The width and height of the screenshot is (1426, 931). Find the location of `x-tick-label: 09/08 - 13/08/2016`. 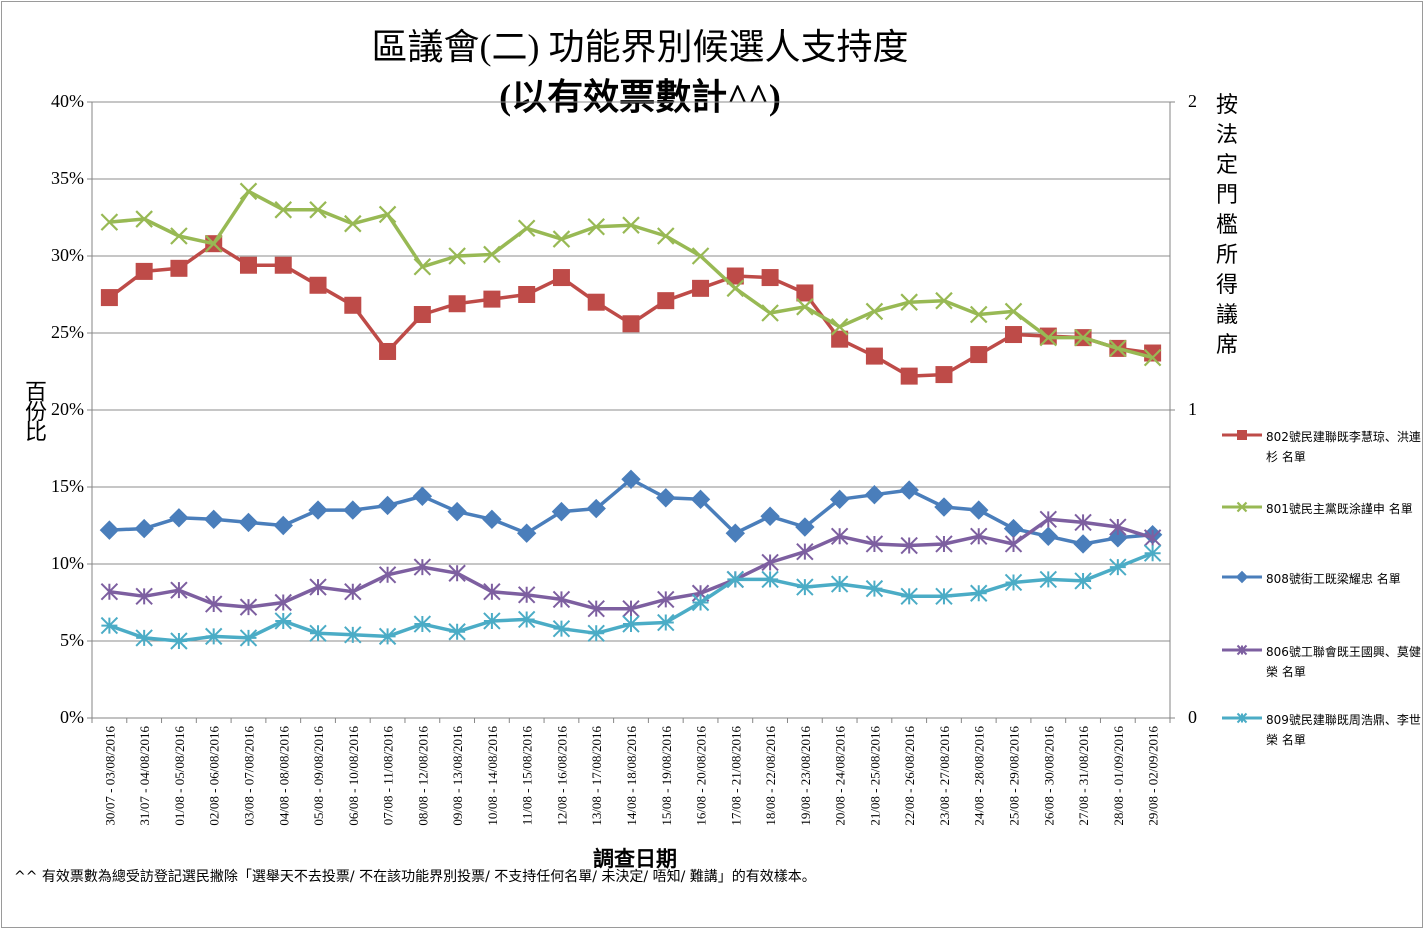

x-tick-label: 09/08 - 13/08/2016 is located at coordinates (457, 776).